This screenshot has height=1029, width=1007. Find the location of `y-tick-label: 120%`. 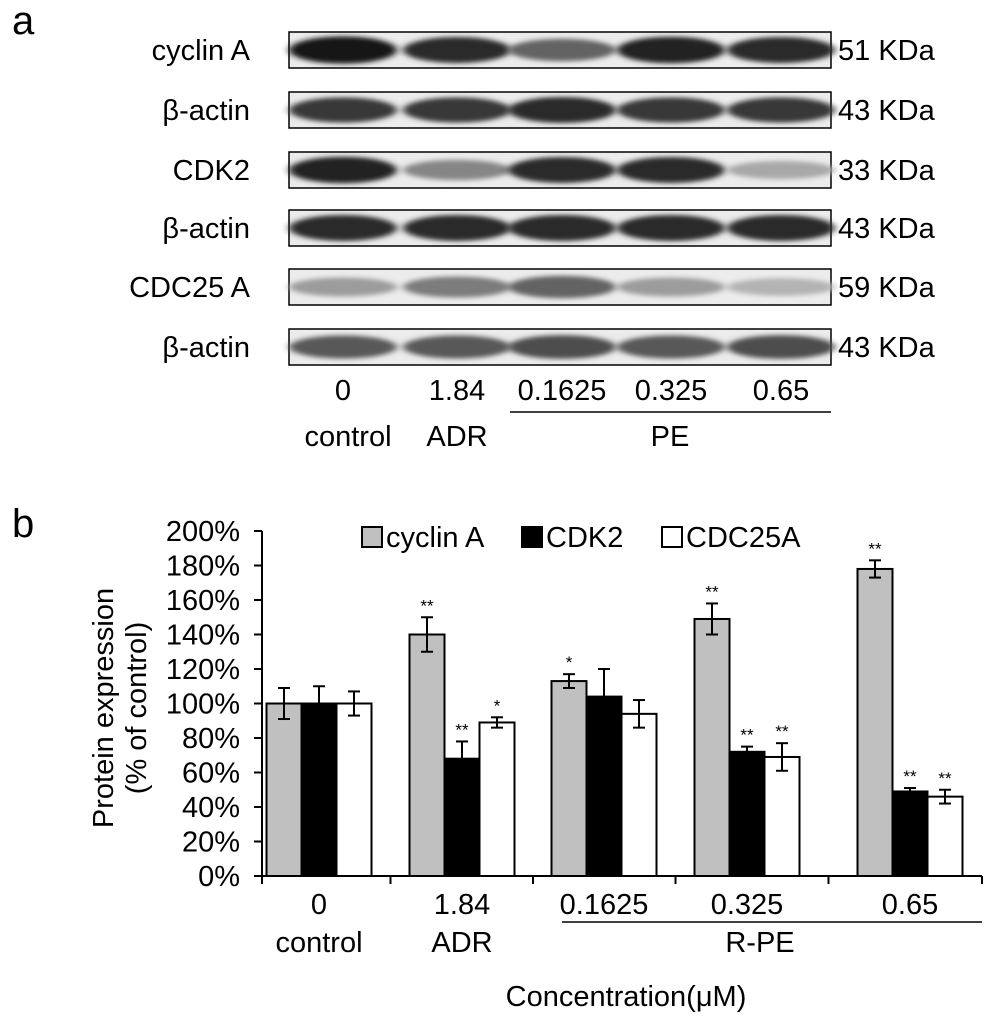

y-tick-label: 120% is located at coordinates (203, 670).